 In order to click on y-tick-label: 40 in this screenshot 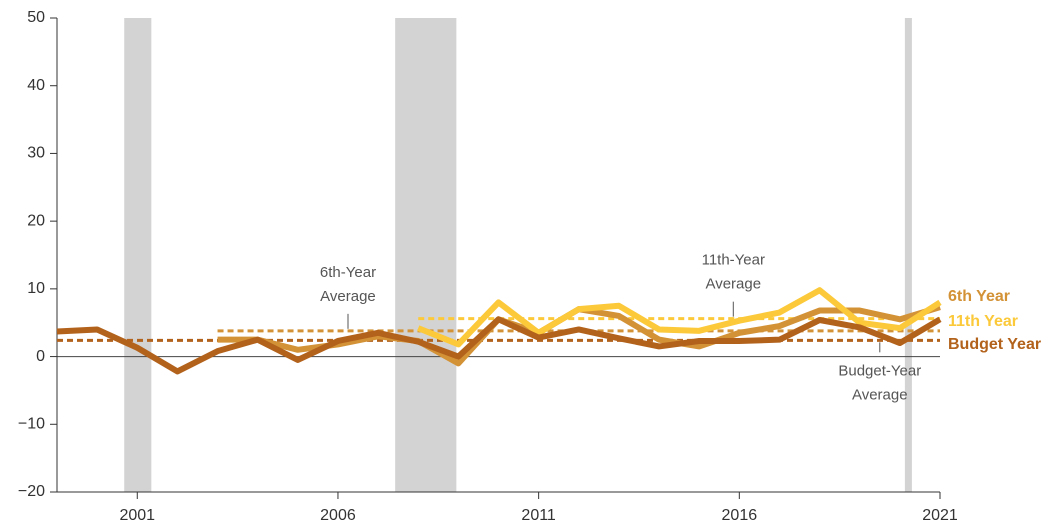, I will do `click(36, 85)`.